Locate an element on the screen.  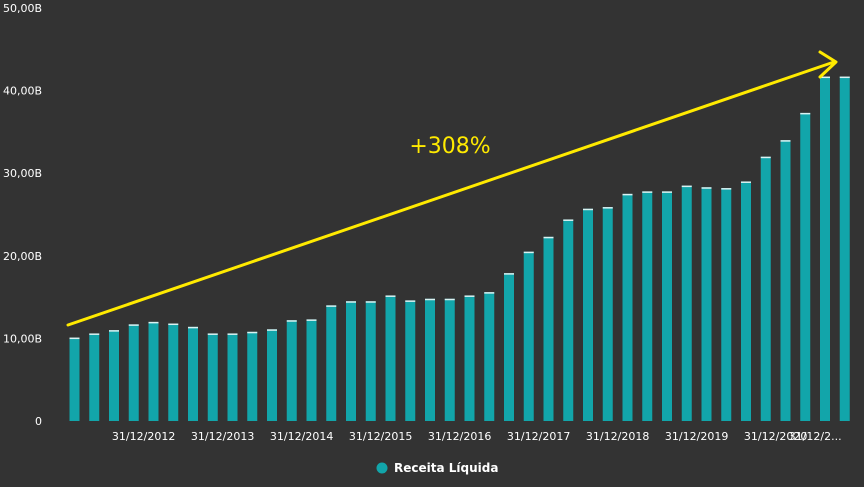
y-axis: 0 10,00B 20,00B 30,00B 40,00B 50,00B is located at coordinates (22, 215).